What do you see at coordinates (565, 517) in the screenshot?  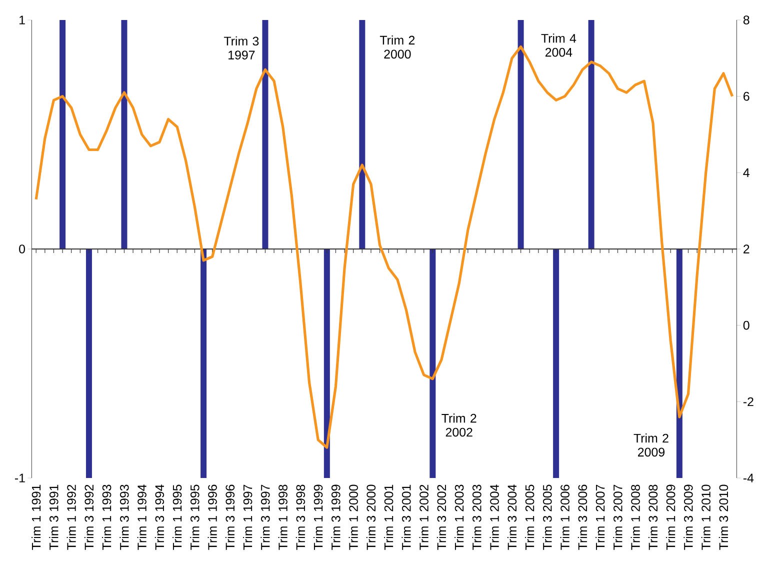 I see `x-tick-label: Trim 1 2006` at bounding box center [565, 517].